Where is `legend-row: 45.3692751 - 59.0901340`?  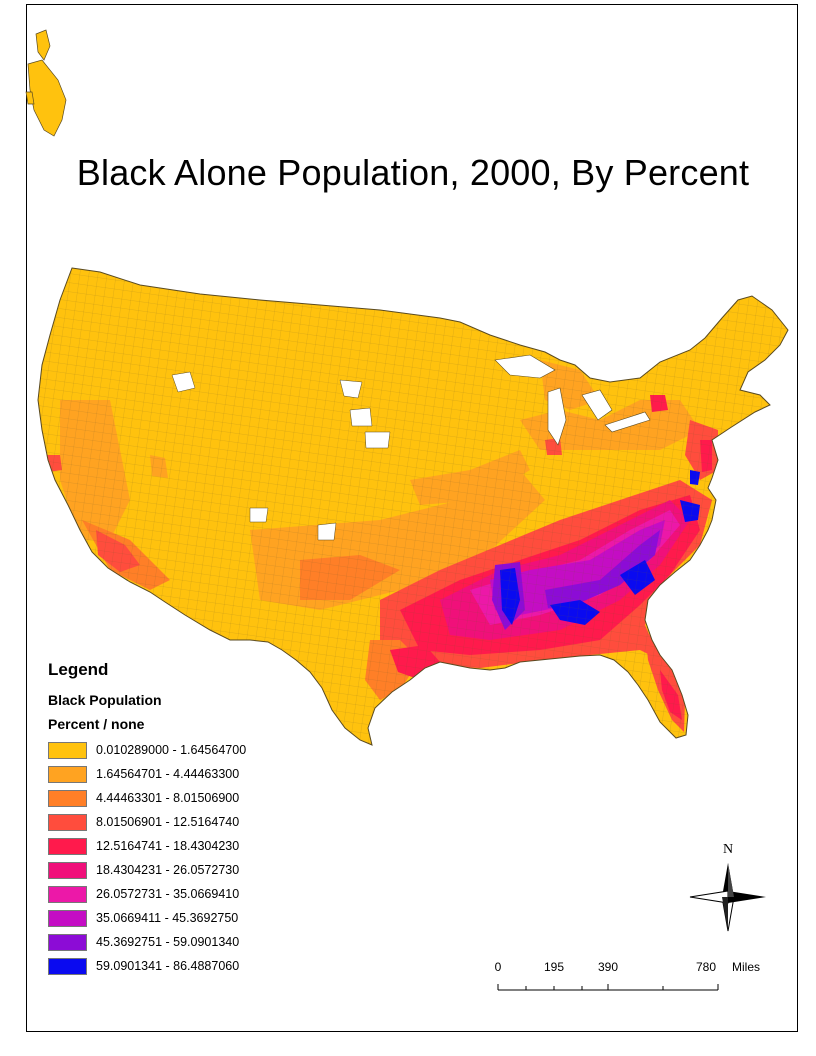
legend-row: 45.3692751 - 59.0901340 is located at coordinates (178, 942).